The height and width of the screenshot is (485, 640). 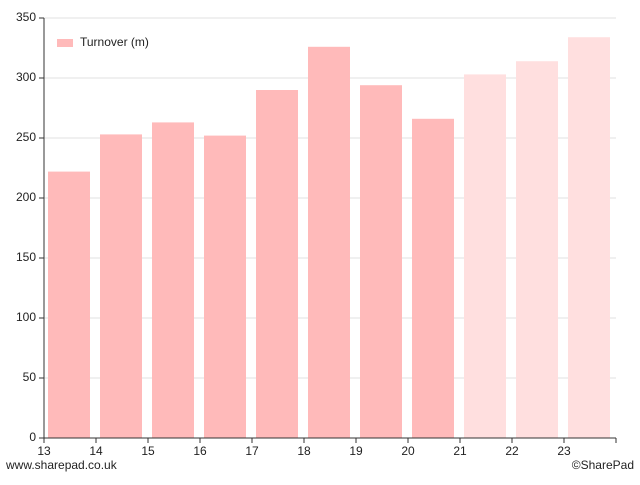 What do you see at coordinates (304, 451) in the screenshot?
I see `x-tick-label: 18` at bounding box center [304, 451].